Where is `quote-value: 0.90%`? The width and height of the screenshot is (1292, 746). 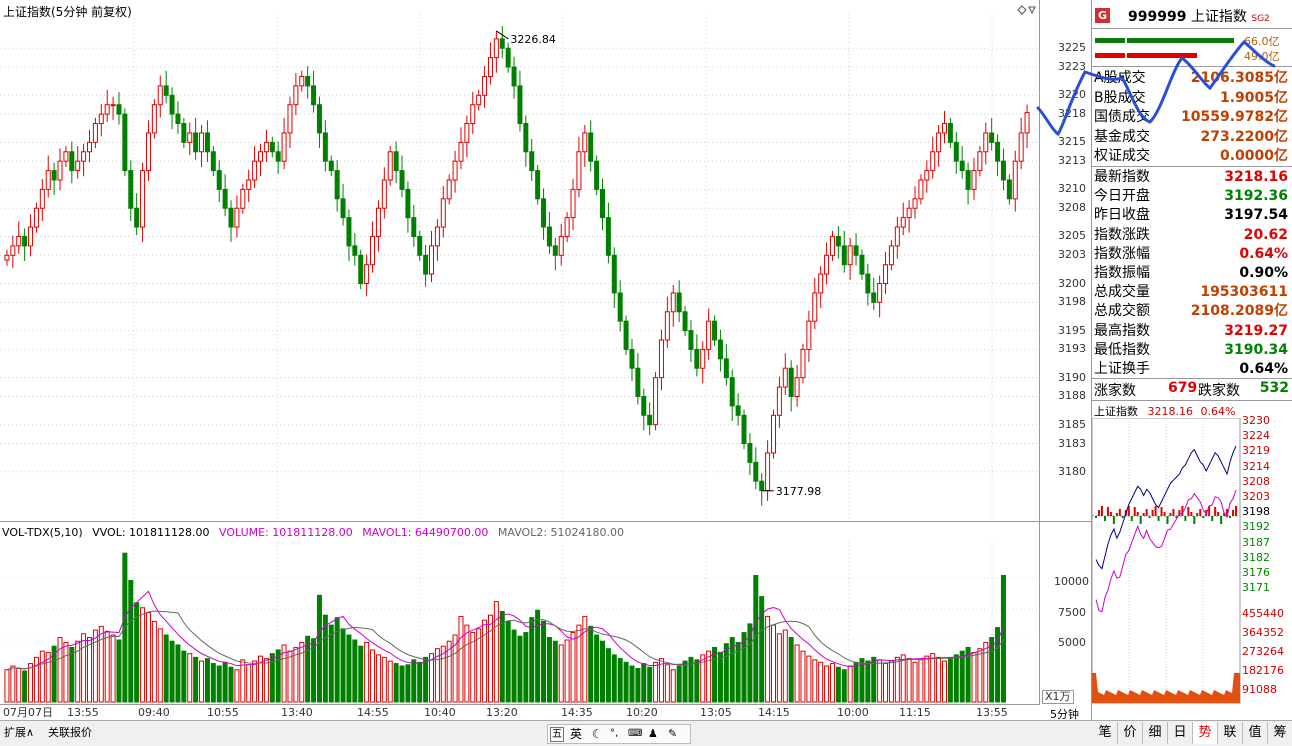
quote-value: 0.90% is located at coordinates (1263, 273).